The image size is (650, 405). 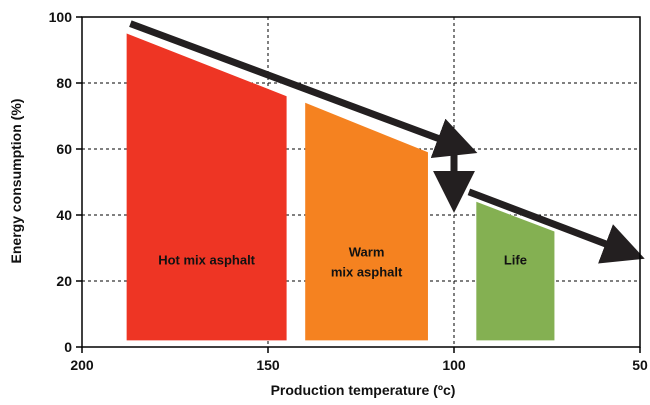 I want to click on y-tick-label: 100, so click(x=61, y=17).